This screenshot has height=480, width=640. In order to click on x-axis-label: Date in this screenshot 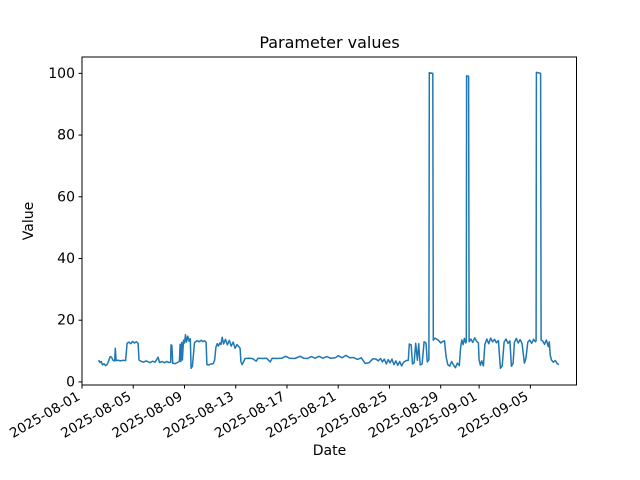, I will do `click(329, 451)`.